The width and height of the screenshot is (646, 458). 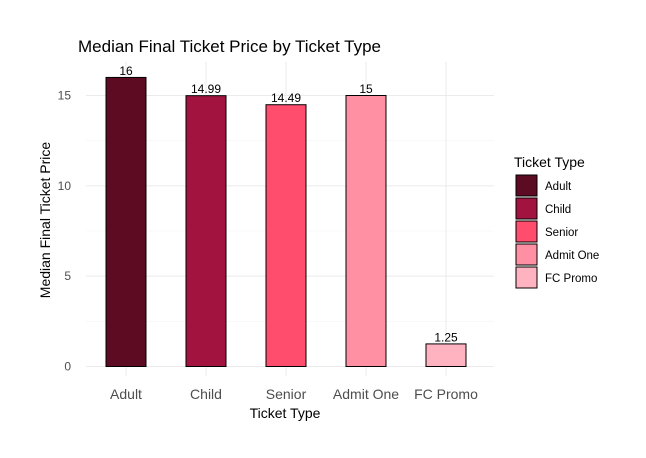 What do you see at coordinates (561, 233) in the screenshot?
I see `legend-label: Senior` at bounding box center [561, 233].